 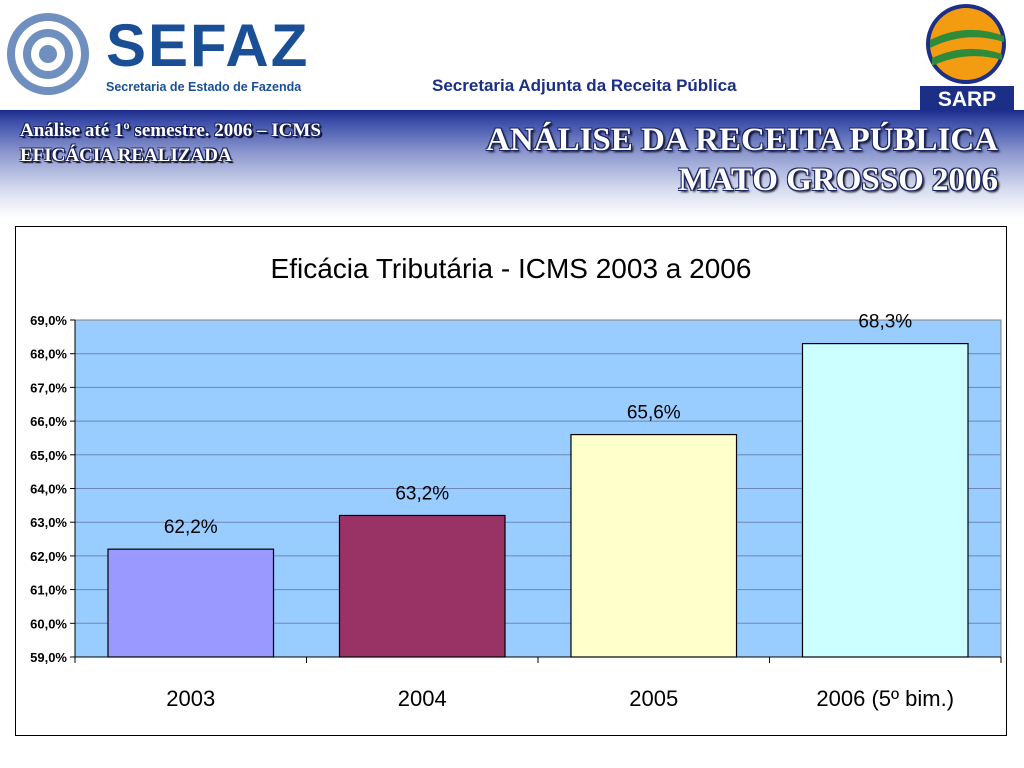 I want to click on y-tick-label: 69,0%, so click(x=48, y=320).